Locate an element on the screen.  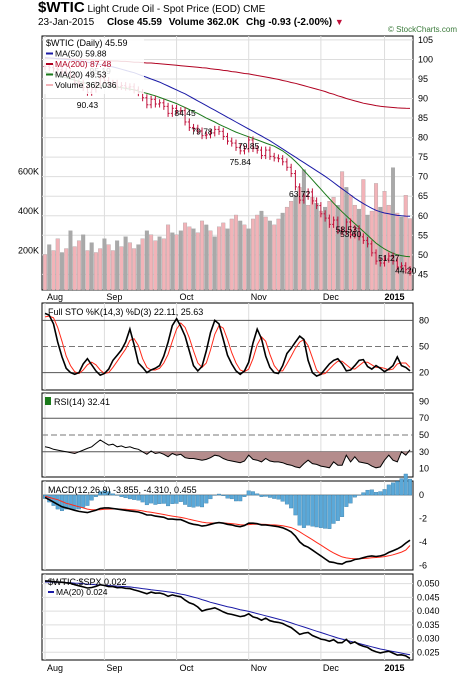
price-legend-label-2: MA(200) 87.48 is located at coordinates (83, 64).